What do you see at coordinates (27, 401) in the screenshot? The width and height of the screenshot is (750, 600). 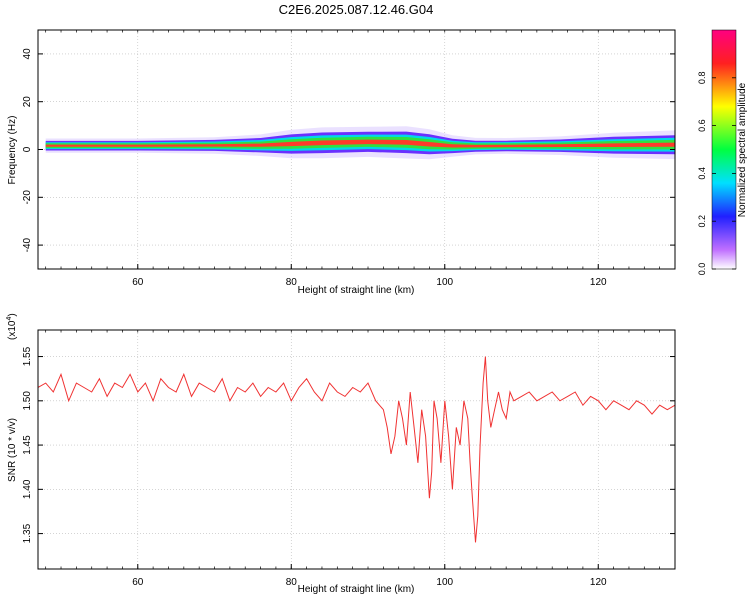 I see `snr-y-tick-label: 1.50` at bounding box center [27, 401].